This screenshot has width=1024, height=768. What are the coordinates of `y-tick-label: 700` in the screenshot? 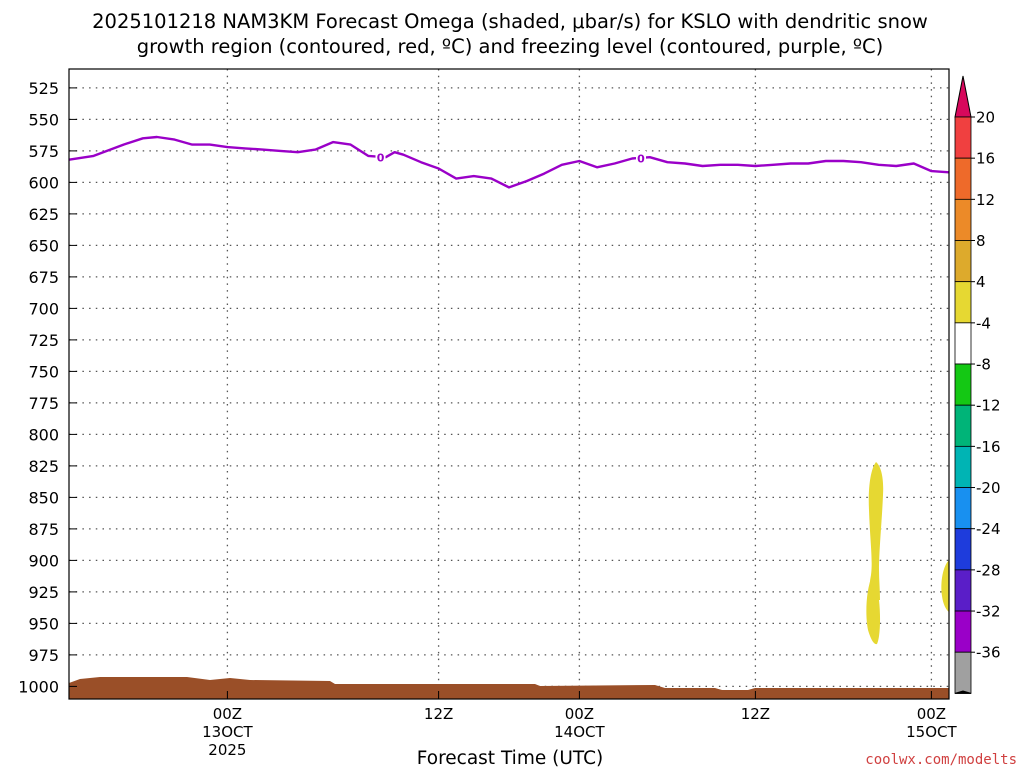 It's located at (43, 308).